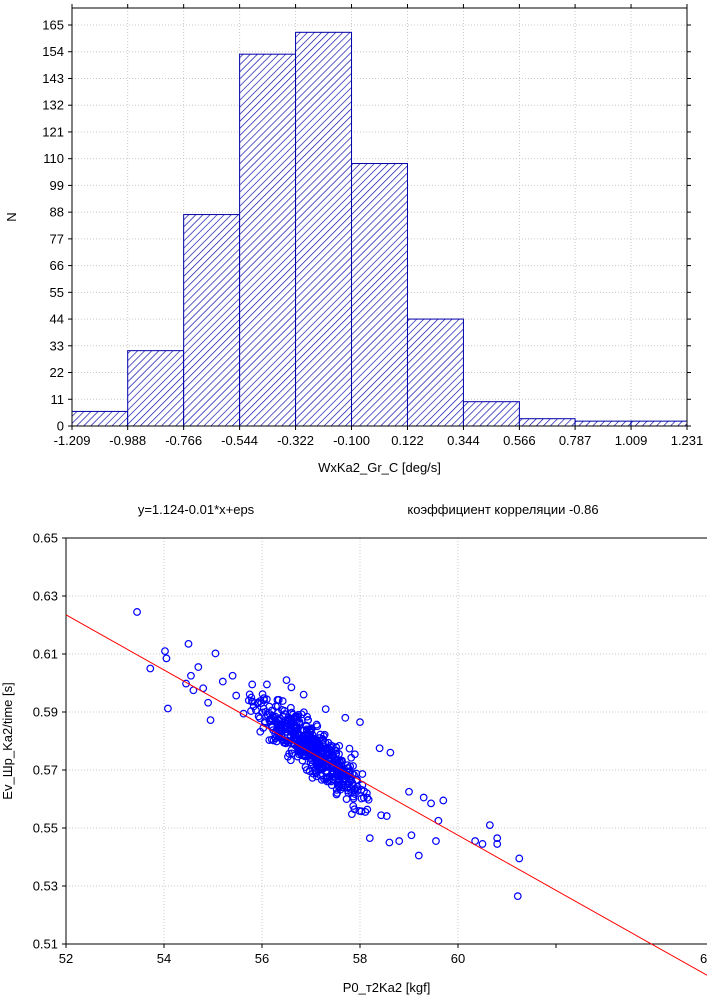 This screenshot has width=707, height=1001. I want to click on scatter-y-tick-label: 0.65, so click(45, 538).